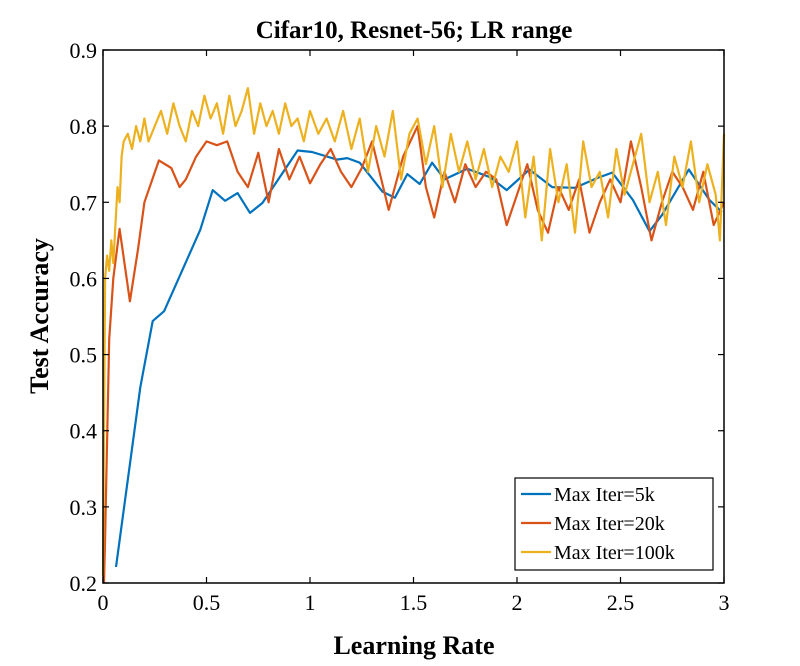 The width and height of the screenshot is (800, 666). Describe the element at coordinates (207, 602) in the screenshot. I see `x-tick-label: 0.5` at that location.